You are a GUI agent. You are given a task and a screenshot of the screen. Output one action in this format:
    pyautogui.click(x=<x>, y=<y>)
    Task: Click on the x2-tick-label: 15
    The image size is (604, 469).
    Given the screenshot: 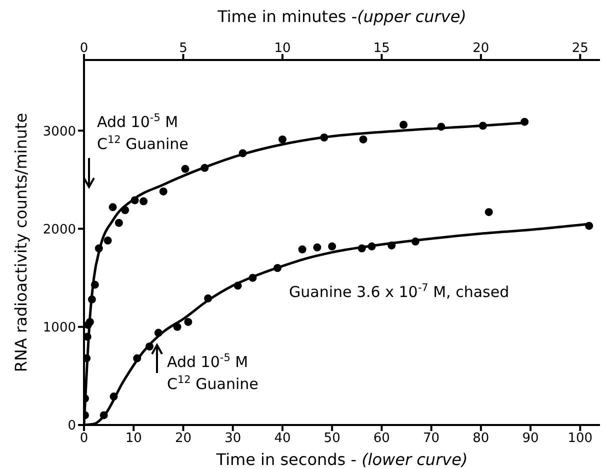 What is the action you would take?
    pyautogui.click(x=381, y=48)
    